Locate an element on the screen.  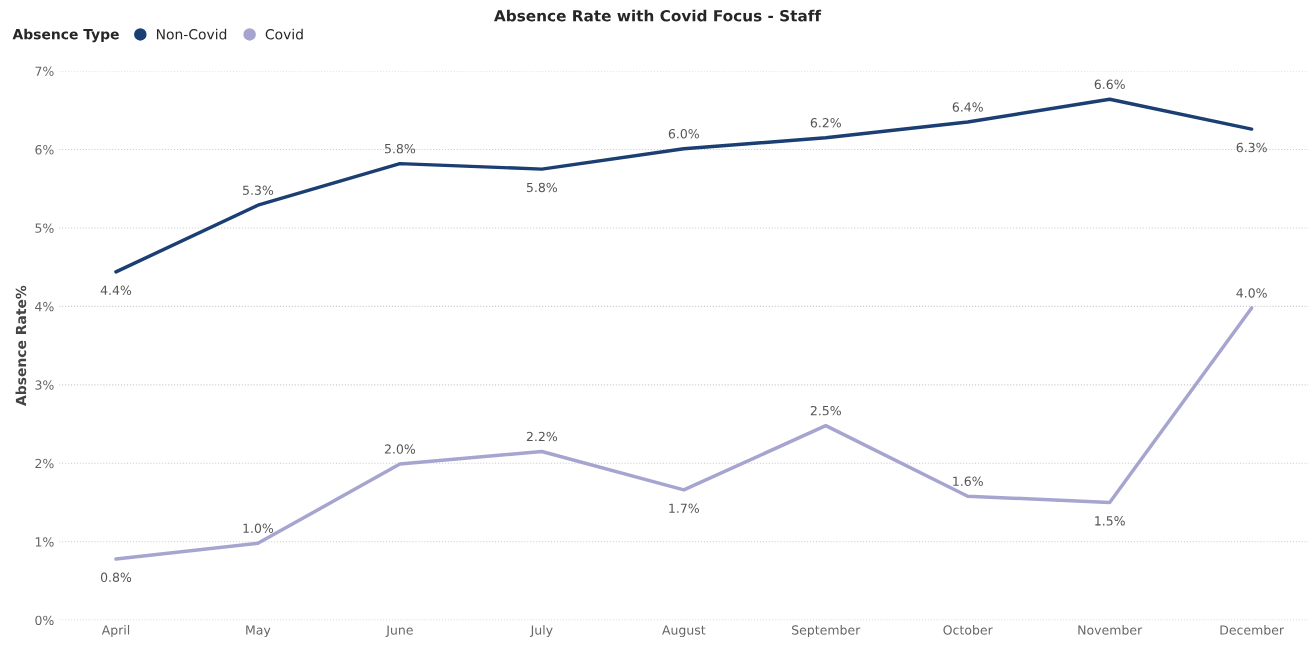
y-axis-title: Absence Rate% is located at coordinates (21, 345).